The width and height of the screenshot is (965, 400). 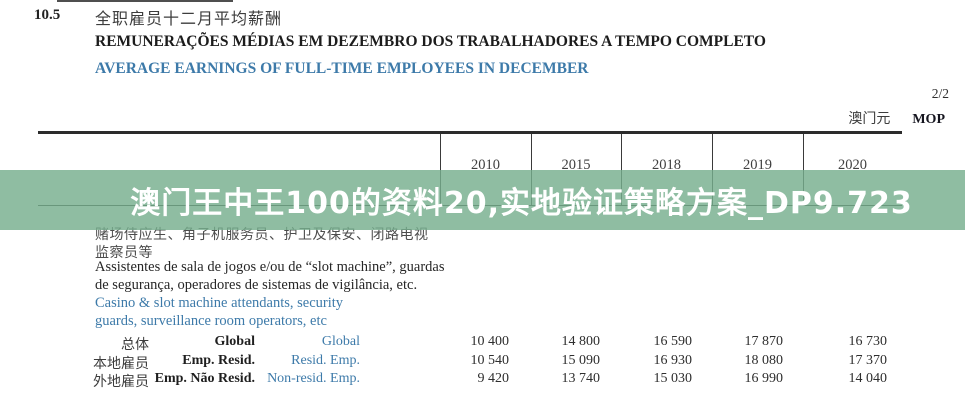 What do you see at coordinates (757, 165) in the screenshot?
I see `year-header-2019: 2019` at bounding box center [757, 165].